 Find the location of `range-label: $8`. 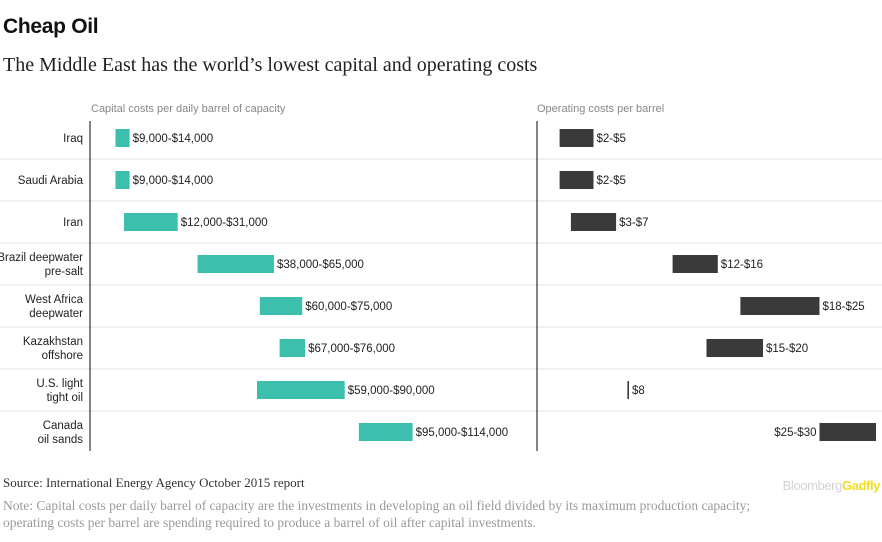

range-label: $8 is located at coordinates (638, 391).